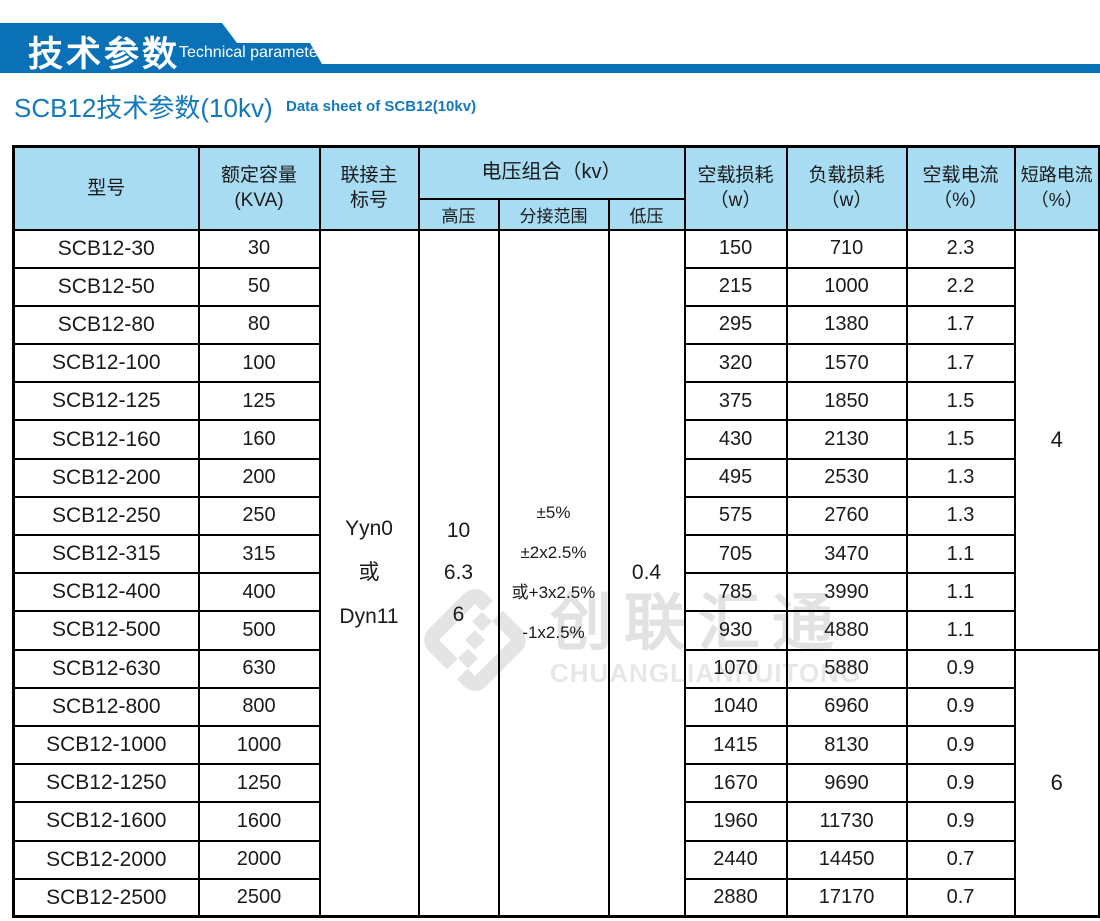 The height and width of the screenshot is (921, 1100). I want to click on header-tap-range: 分接范围, so click(553, 214).